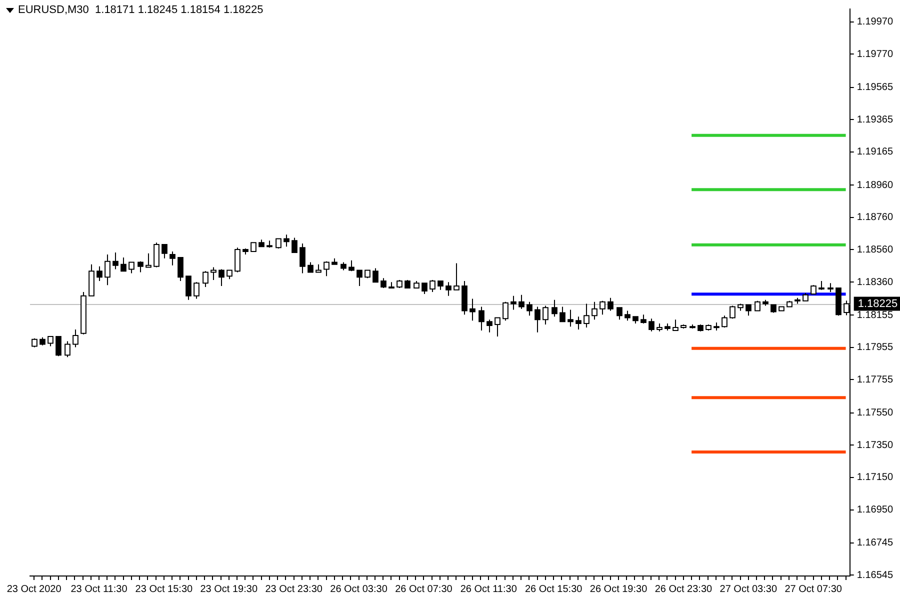 This screenshot has height=600, width=900. I want to click on y-tick-label: 1.17955, so click(875, 348).